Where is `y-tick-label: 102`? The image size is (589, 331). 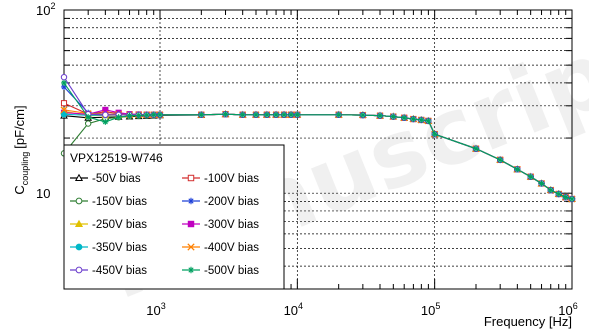 y-tick-label: 102 is located at coordinates (45, 9).